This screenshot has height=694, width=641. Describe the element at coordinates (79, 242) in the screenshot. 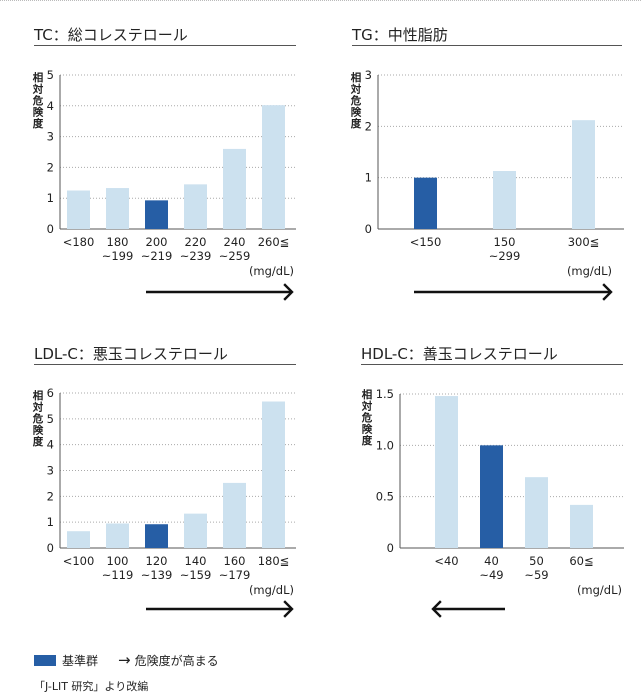

I see `x-tick-label: <180` at that location.